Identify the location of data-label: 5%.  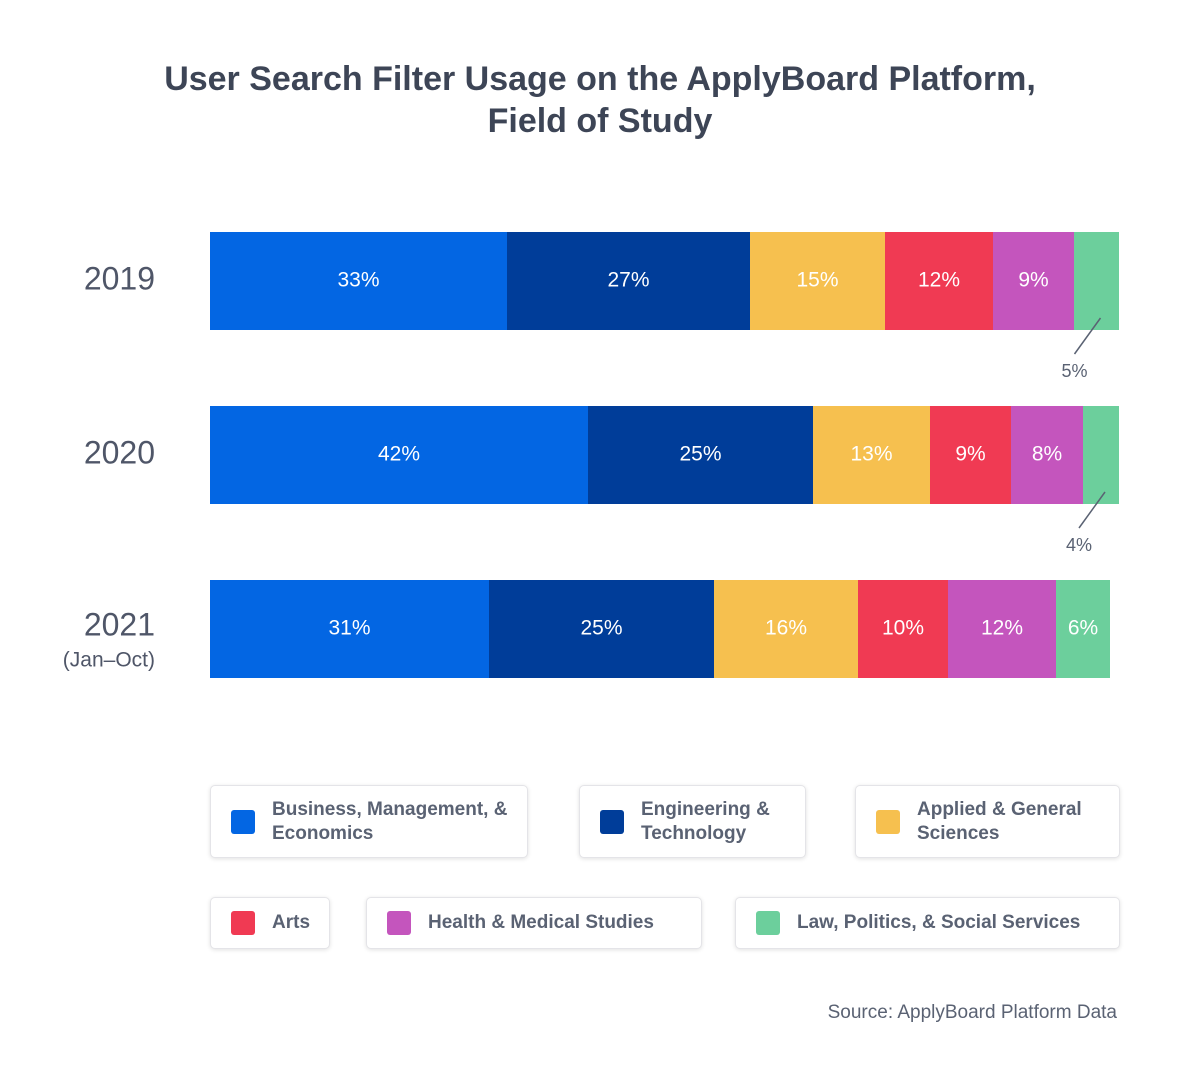
(1074, 371).